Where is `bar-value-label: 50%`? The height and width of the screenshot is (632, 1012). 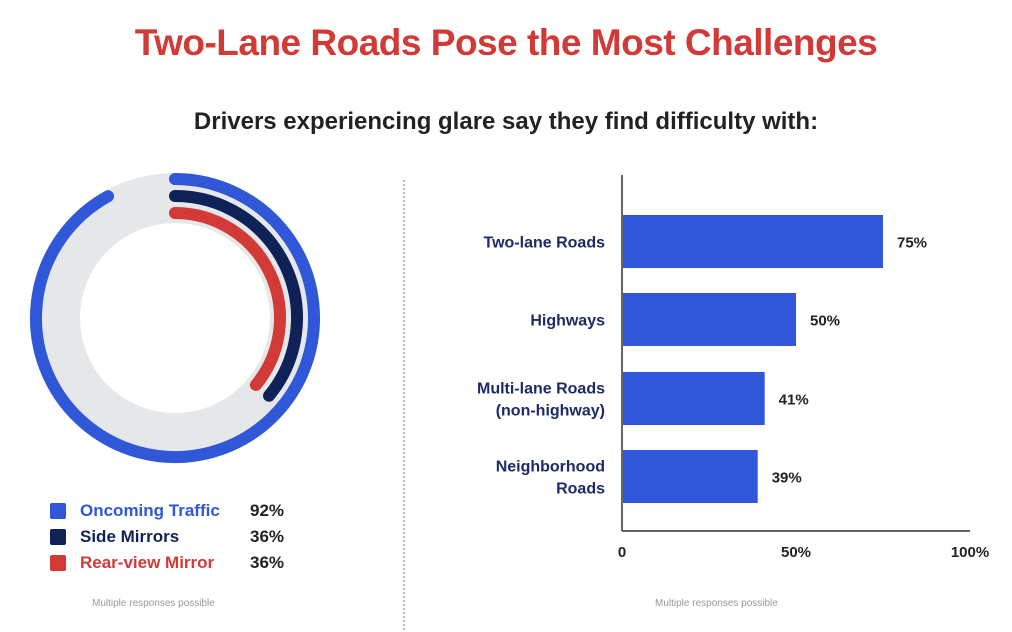
bar-value-label: 50% is located at coordinates (825, 321).